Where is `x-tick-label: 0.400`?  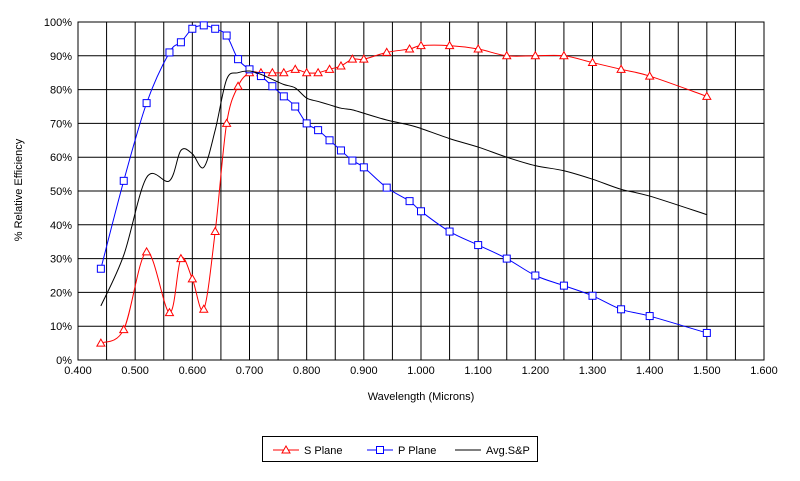
x-tick-label: 0.400 is located at coordinates (78, 371).